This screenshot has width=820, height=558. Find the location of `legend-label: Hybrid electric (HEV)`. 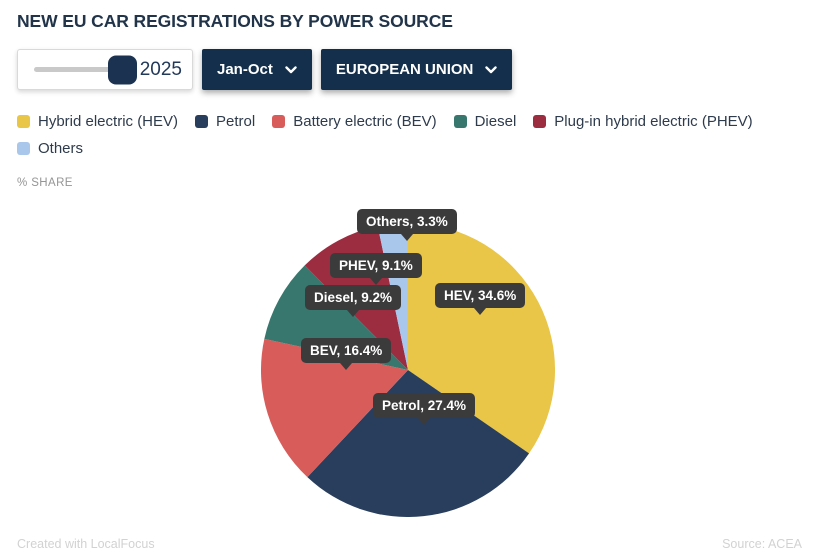

legend-label: Hybrid electric (HEV) is located at coordinates (108, 121).